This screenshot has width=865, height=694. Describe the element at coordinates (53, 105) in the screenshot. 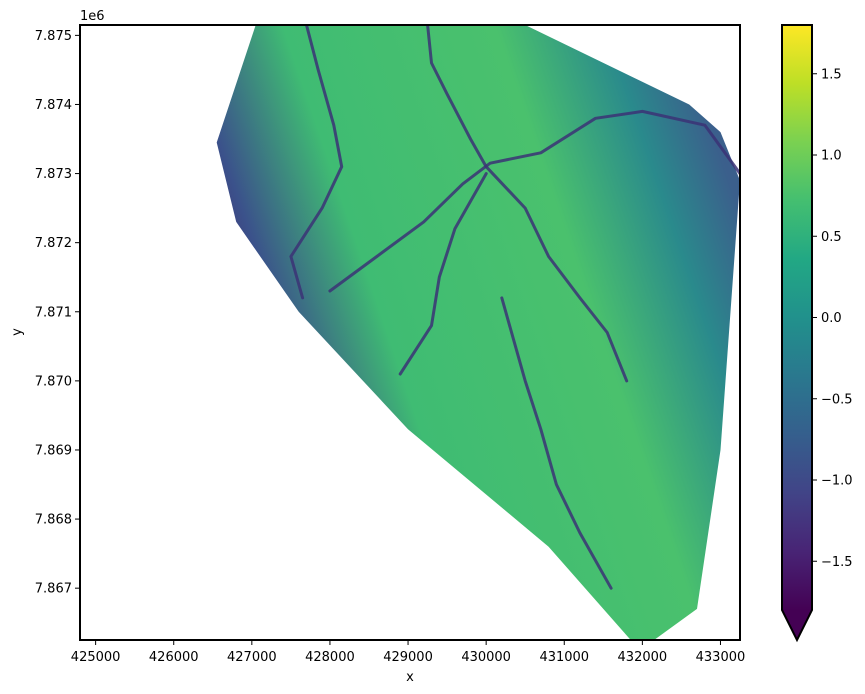

I see `y-tick-label: 7.874` at that location.